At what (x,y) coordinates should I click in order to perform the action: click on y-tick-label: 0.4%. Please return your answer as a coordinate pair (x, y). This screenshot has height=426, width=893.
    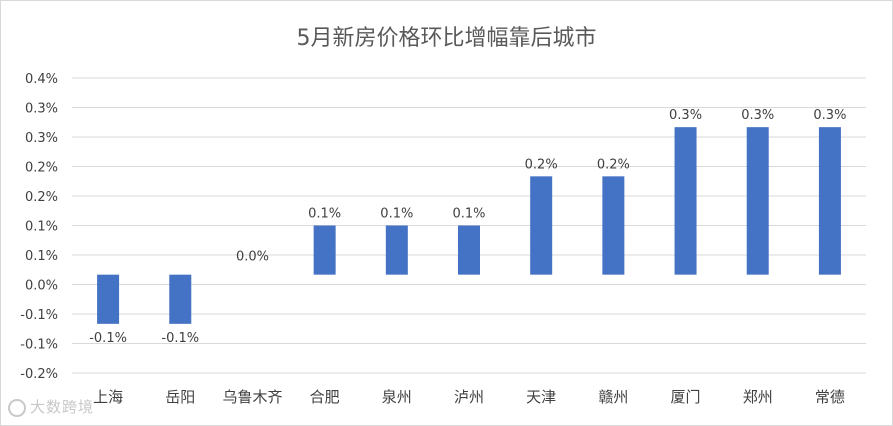
    Looking at the image, I should click on (41, 79).